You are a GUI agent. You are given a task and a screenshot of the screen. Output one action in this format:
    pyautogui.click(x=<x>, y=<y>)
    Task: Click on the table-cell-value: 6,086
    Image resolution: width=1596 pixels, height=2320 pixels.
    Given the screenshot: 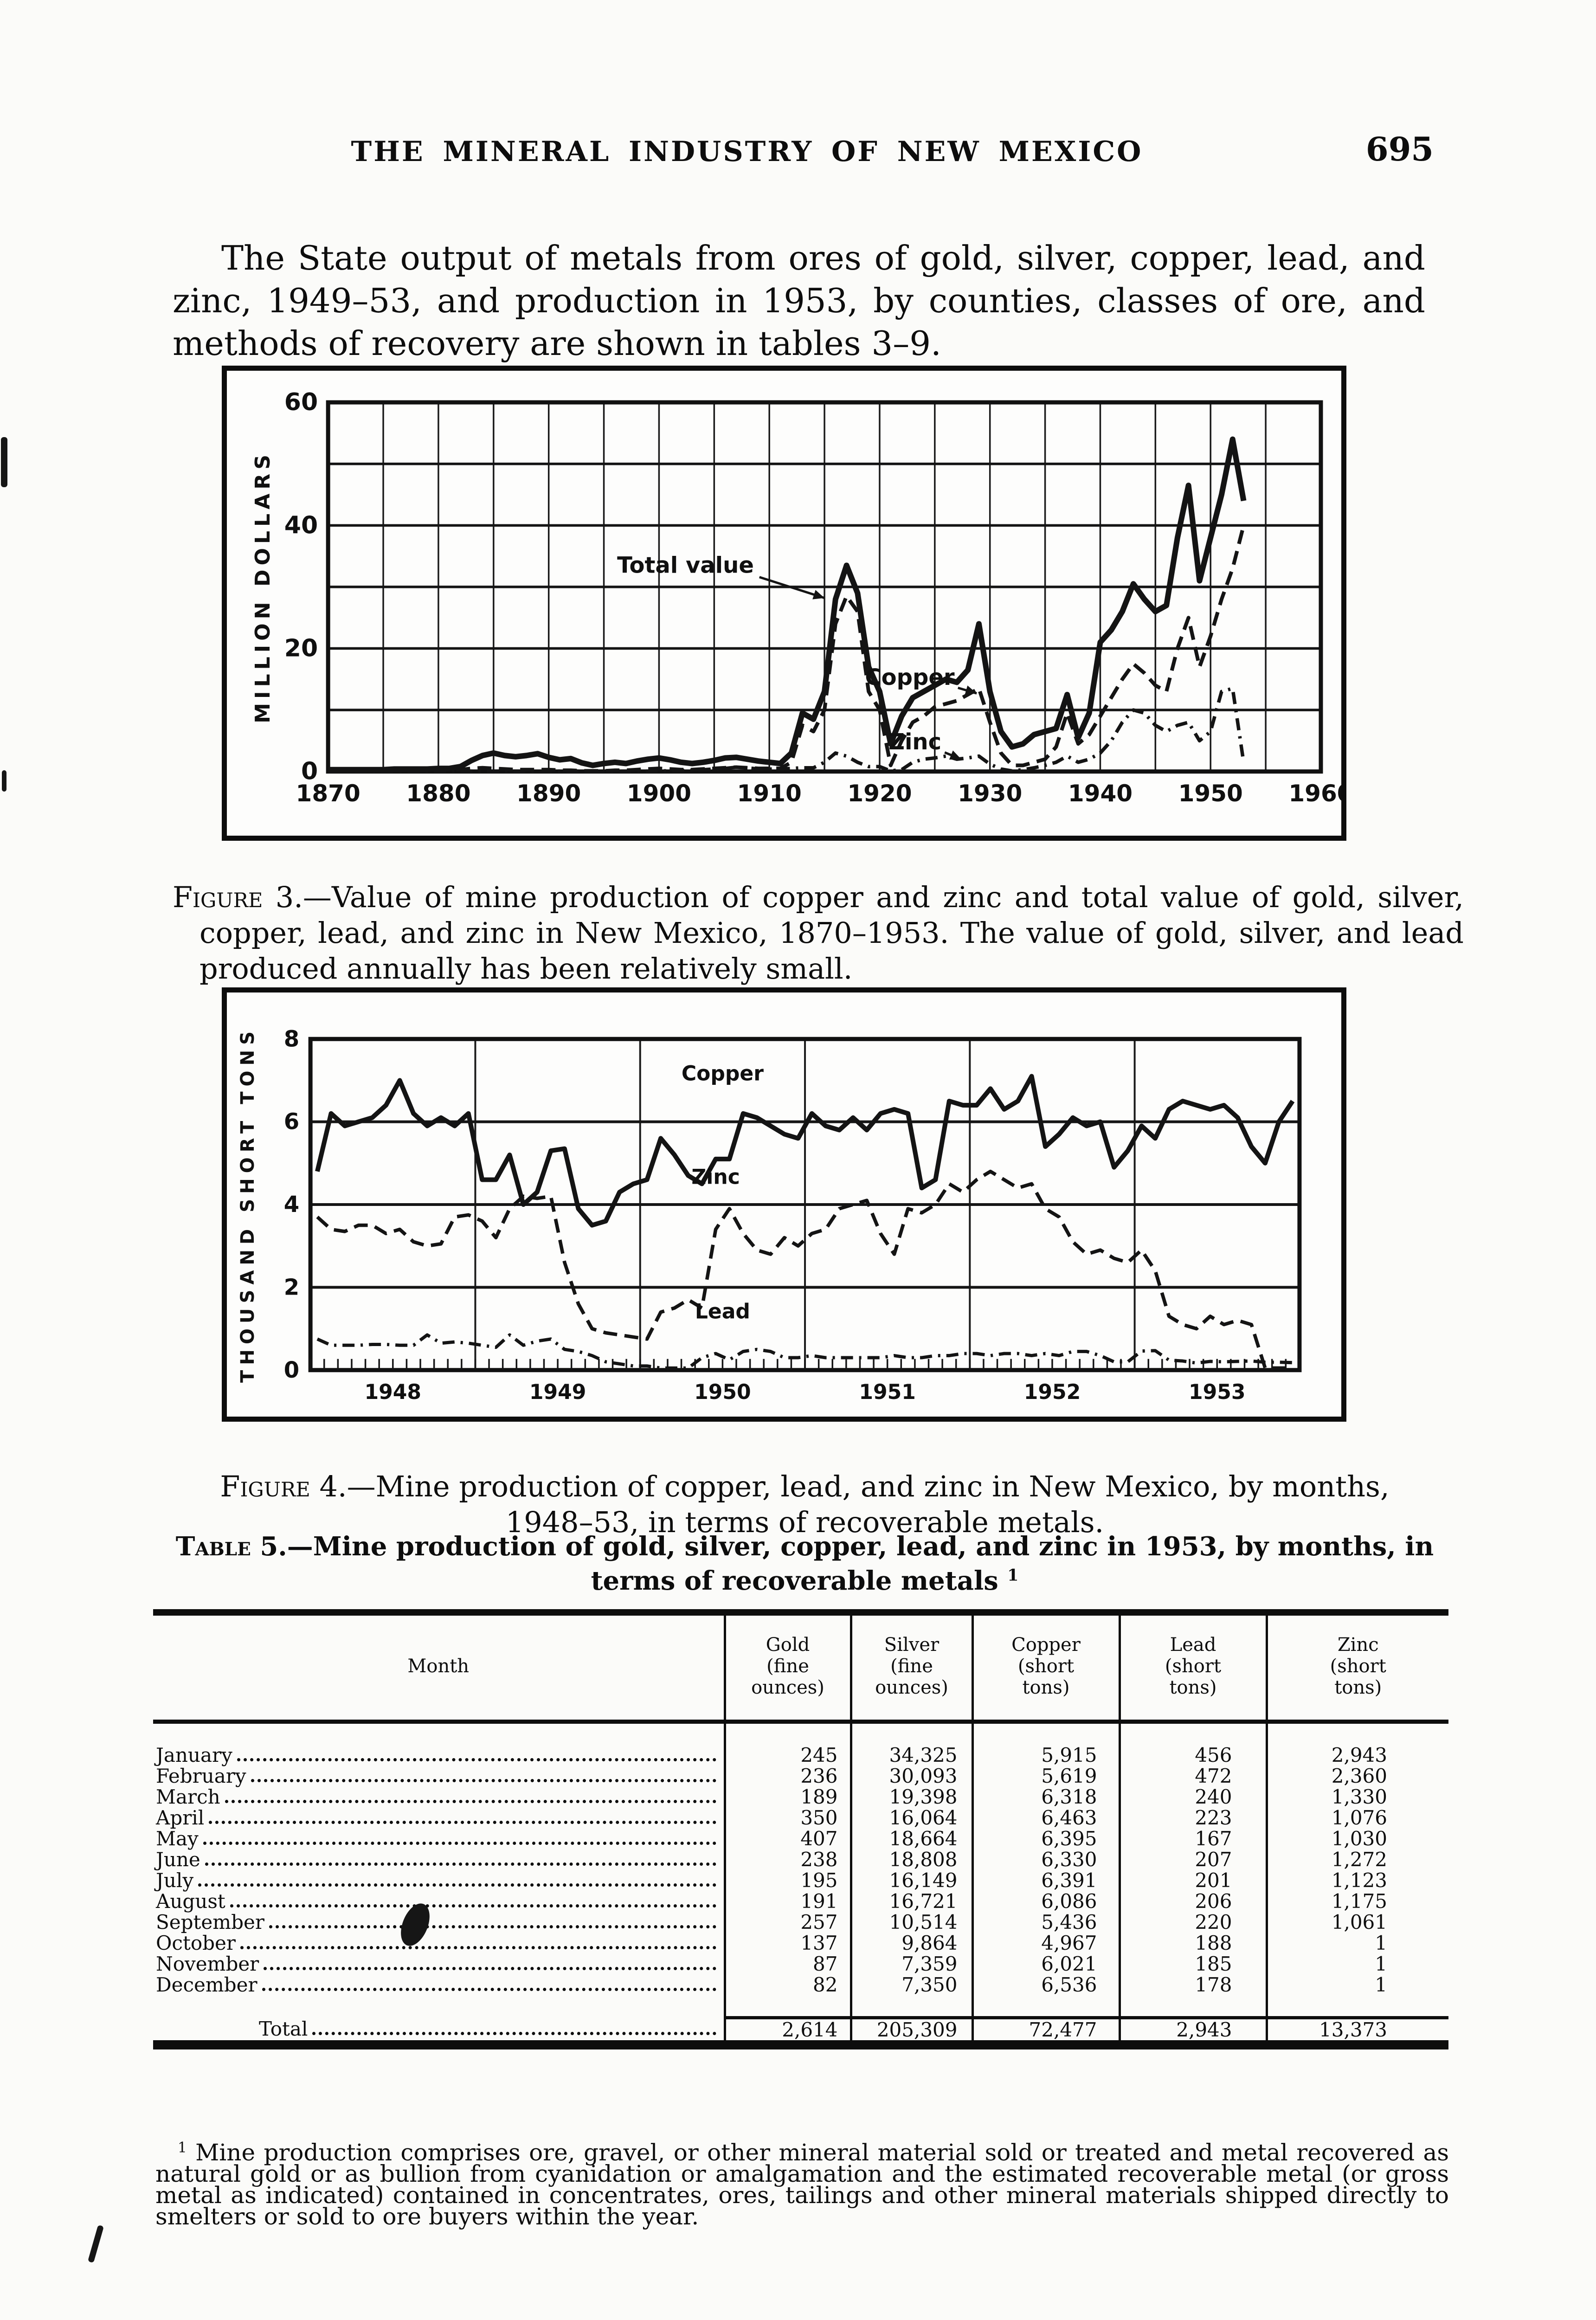 What is the action you would take?
    pyautogui.click(x=1046, y=1902)
    